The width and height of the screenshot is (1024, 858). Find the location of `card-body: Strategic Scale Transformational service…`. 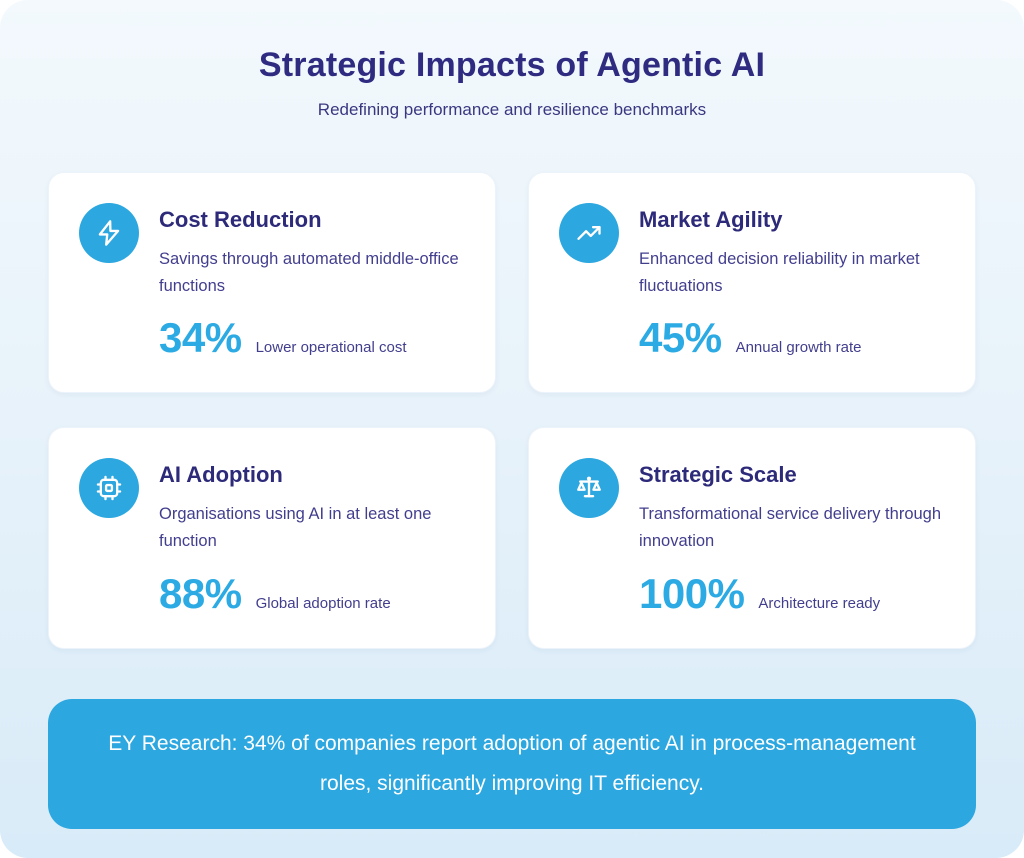

card-body: Strategic Scale Transformational service… is located at coordinates (792, 537).